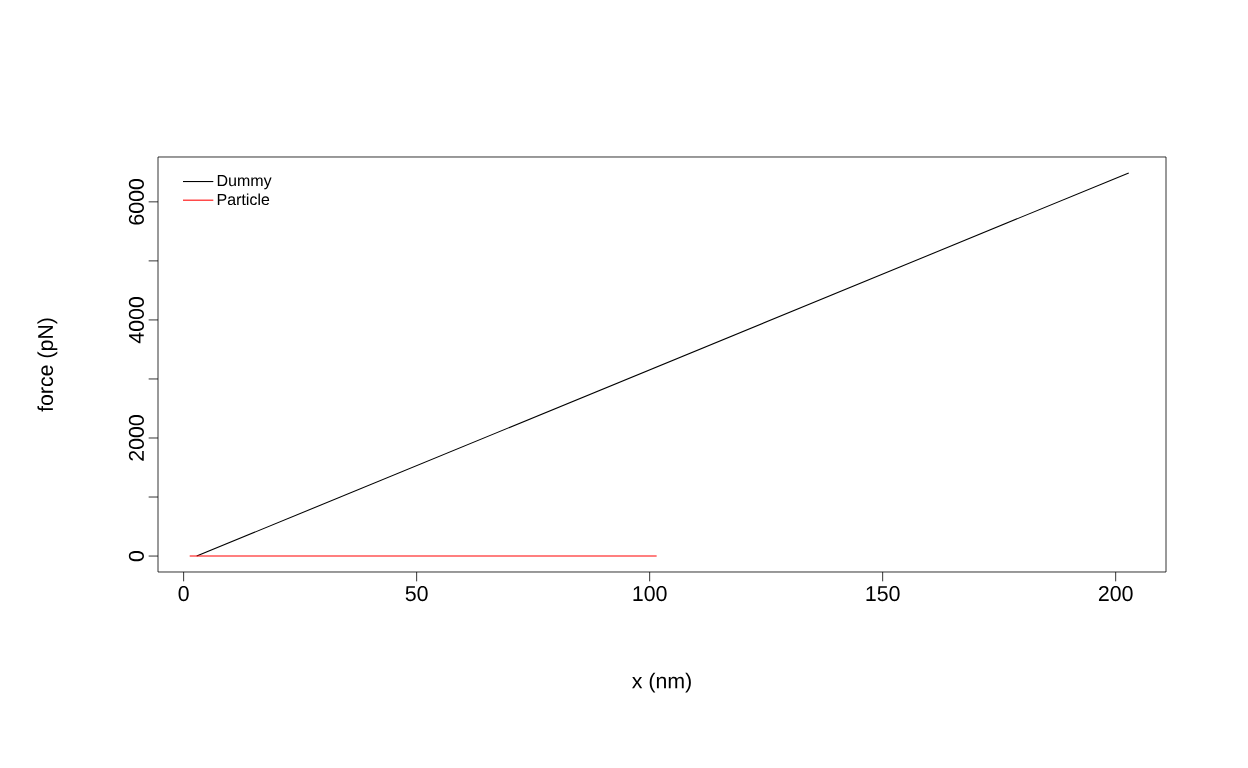 Image resolution: width=1248 pixels, height=768 pixels. What do you see at coordinates (136, 556) in the screenshot?
I see `y-tick-label: 0` at bounding box center [136, 556].